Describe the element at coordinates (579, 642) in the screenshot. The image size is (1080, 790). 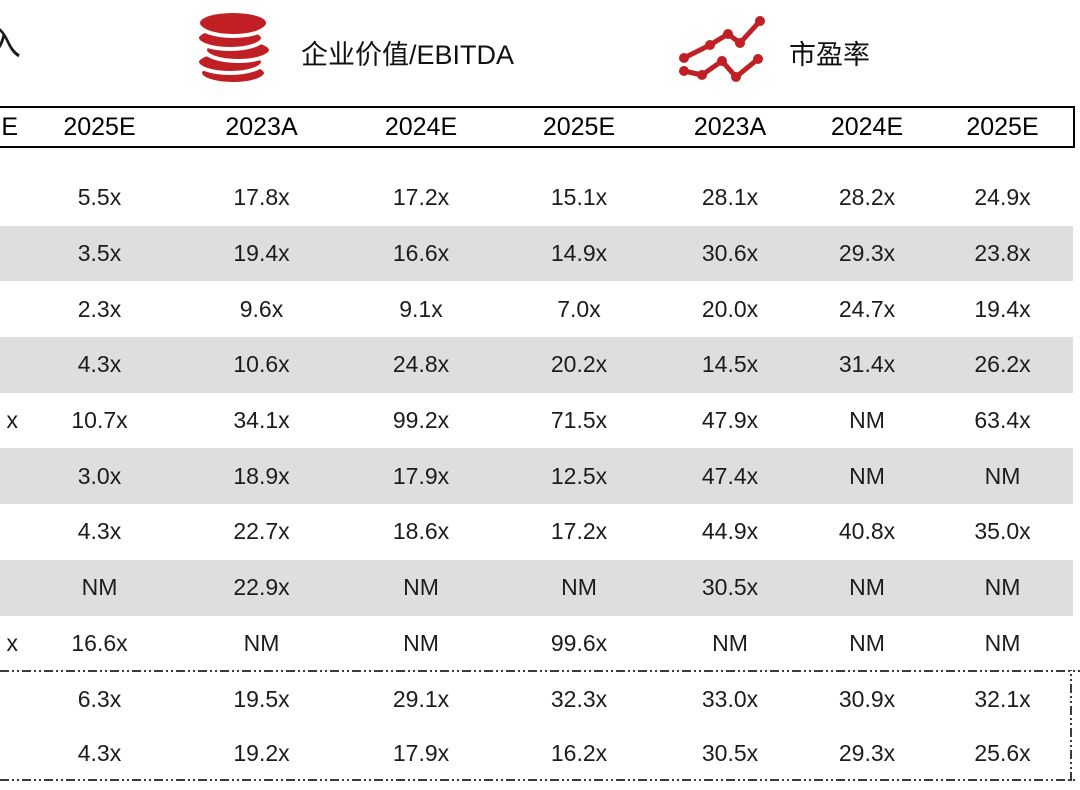
I see `table-cell: 99.6x` at that location.